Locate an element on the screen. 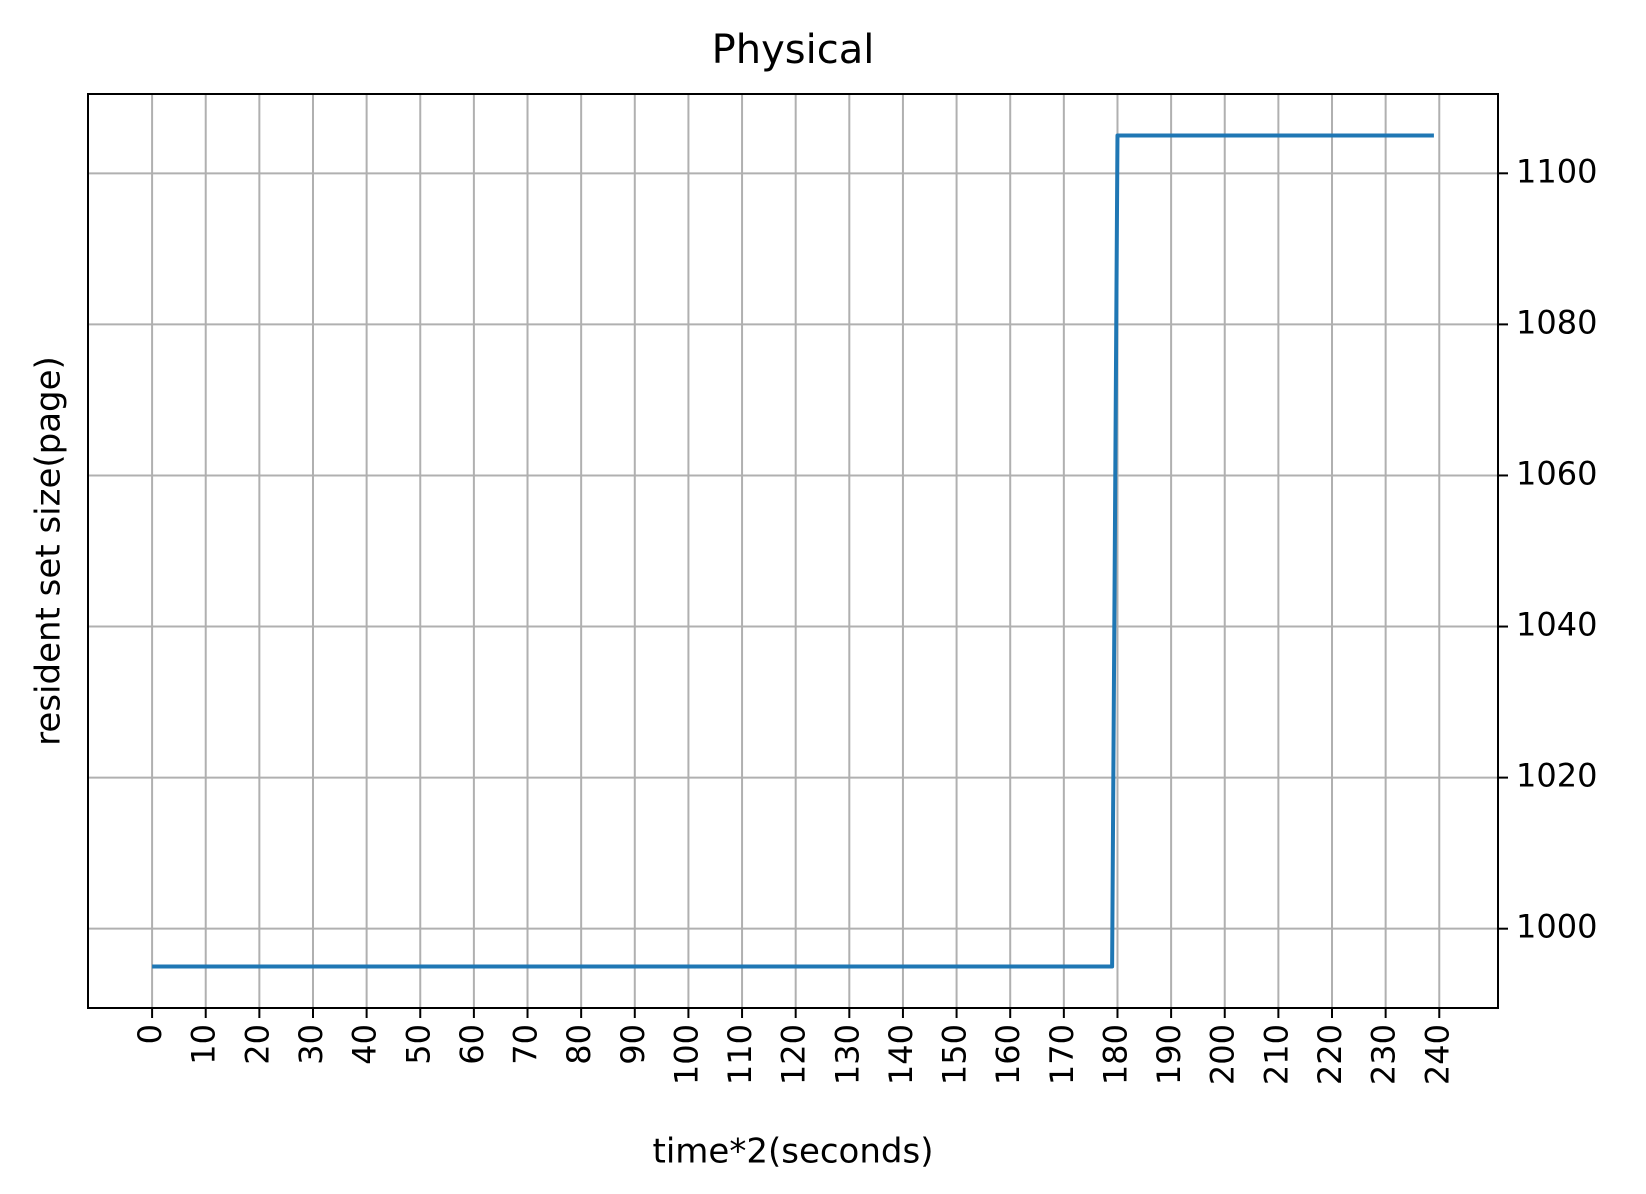  y-tick-label: 1060 is located at coordinates (1556, 473).